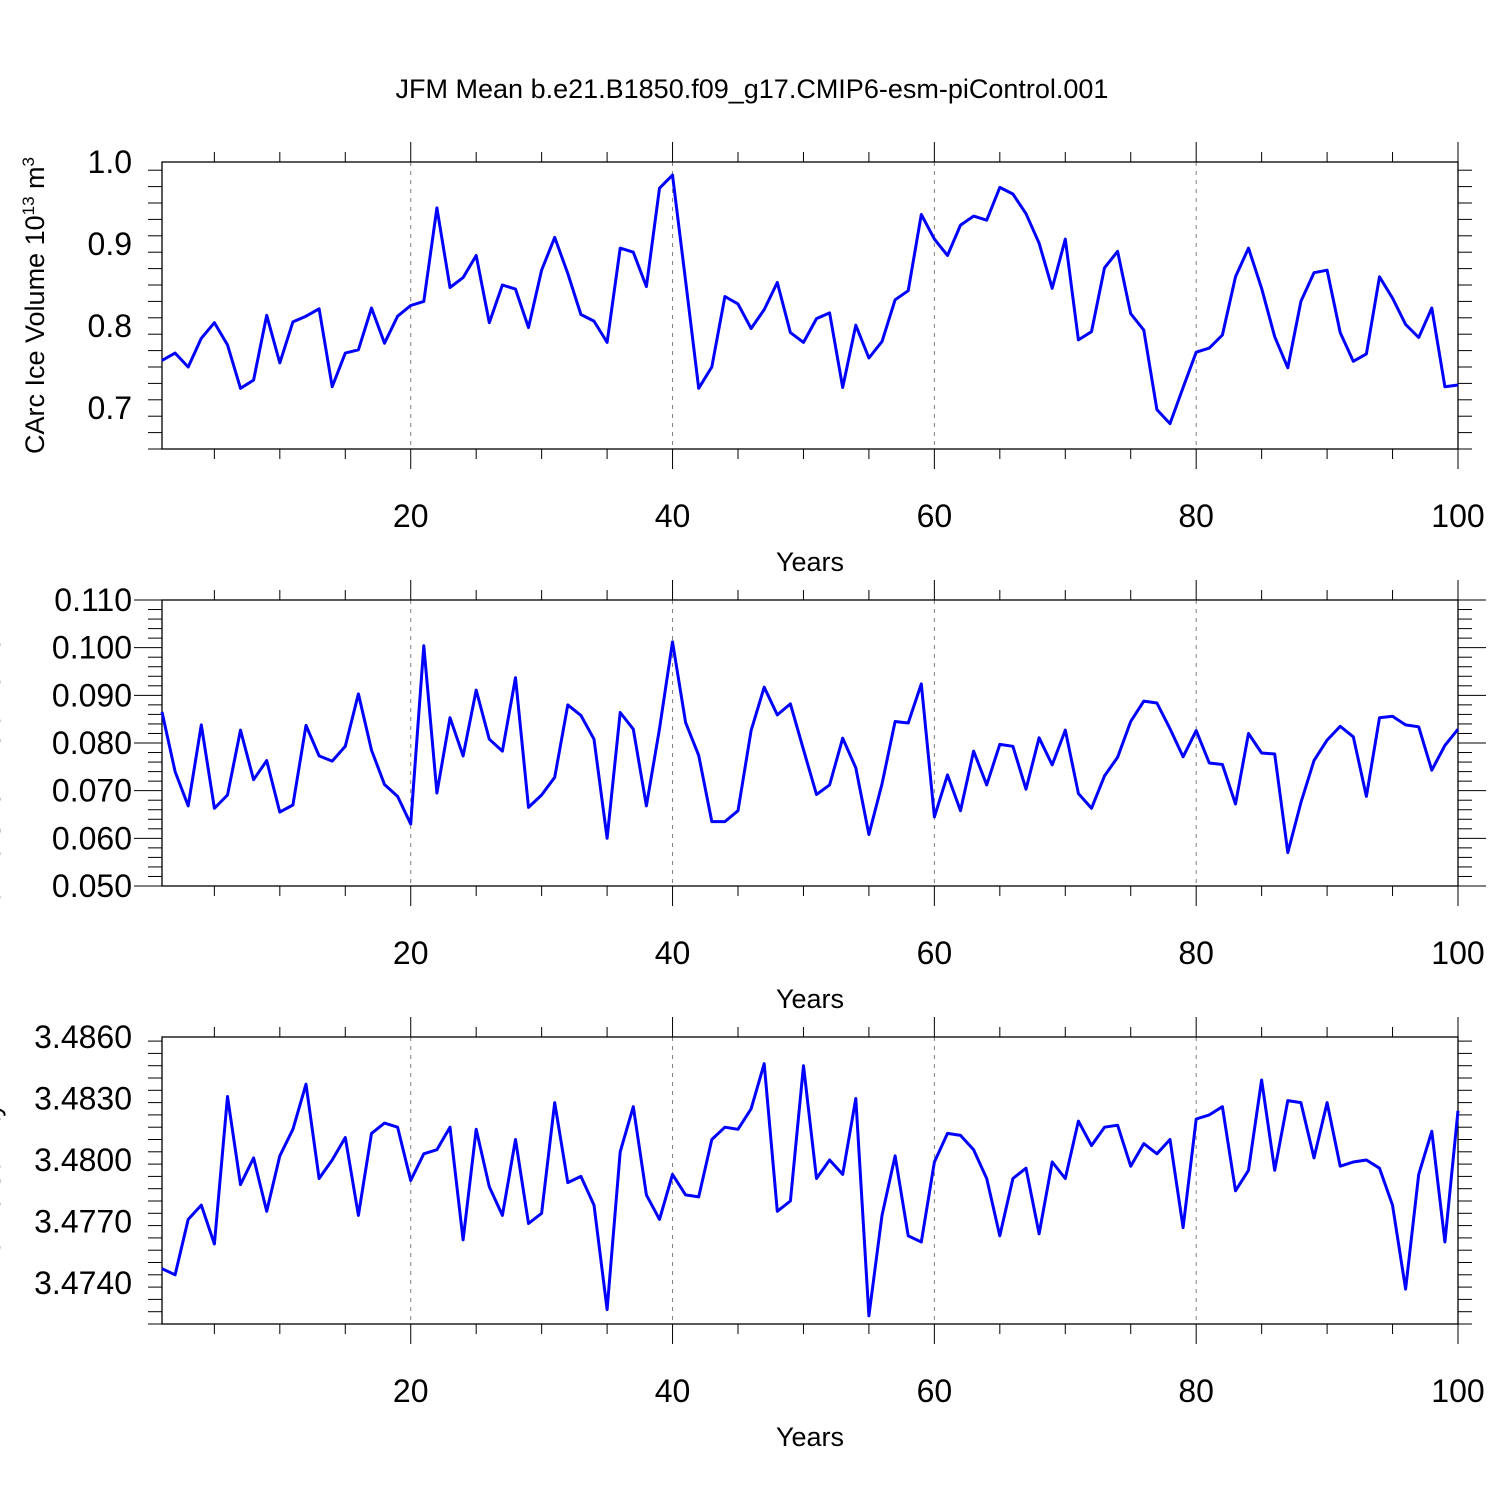 This screenshot has width=1500, height=1500. Describe the element at coordinates (92, 791) in the screenshot. I see `y-tick-label: 0.070` at that location.